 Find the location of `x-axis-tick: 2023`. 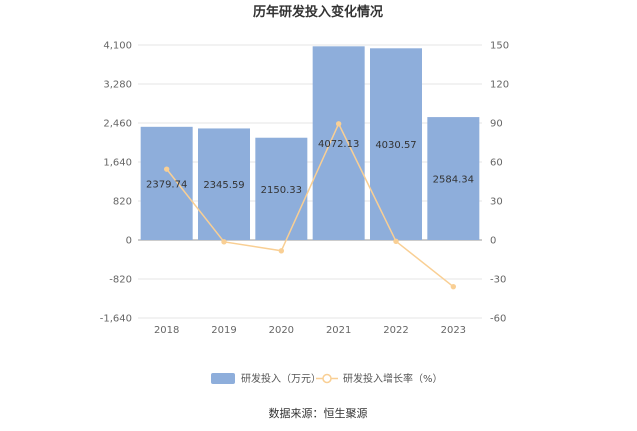

x-axis-tick: 2023 is located at coordinates (453, 330).